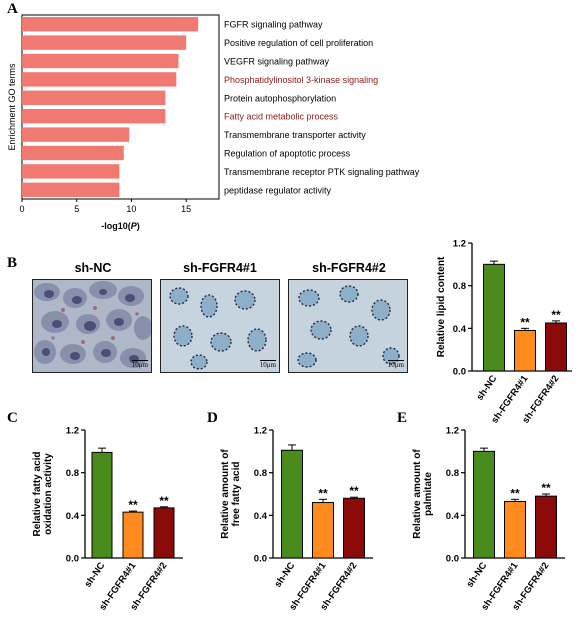  What do you see at coordinates (402, 418) in the screenshot?
I see `panel-label-e: E` at bounding box center [402, 418].